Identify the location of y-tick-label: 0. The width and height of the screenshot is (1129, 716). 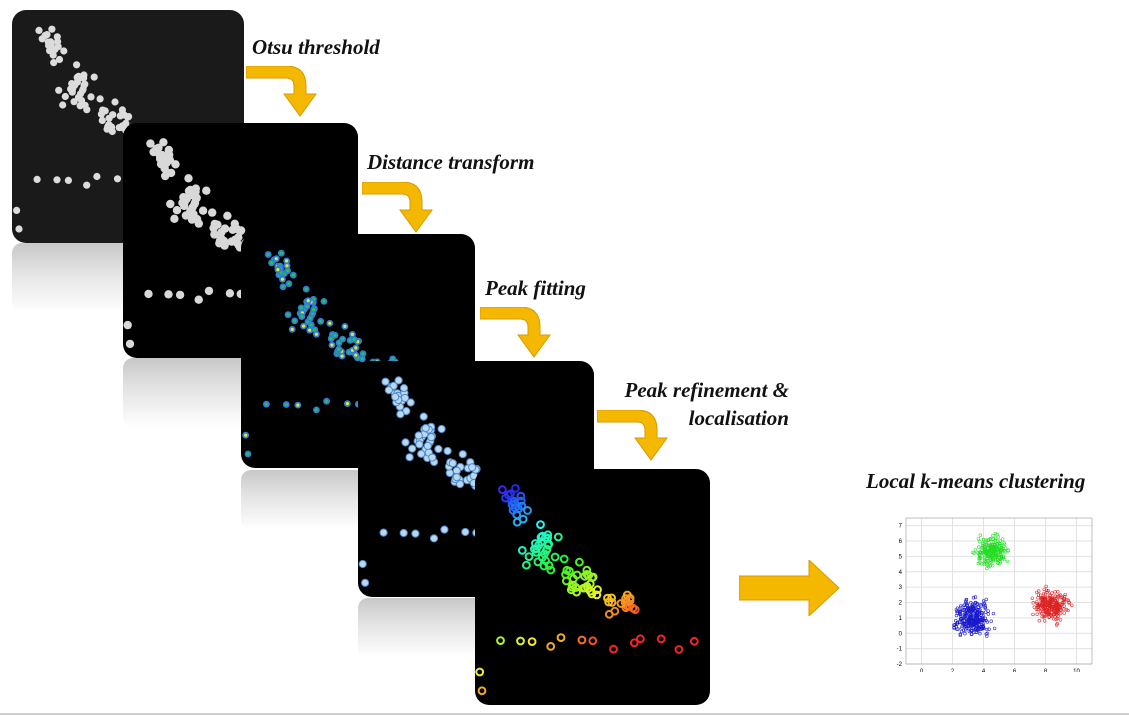
(901, 634).